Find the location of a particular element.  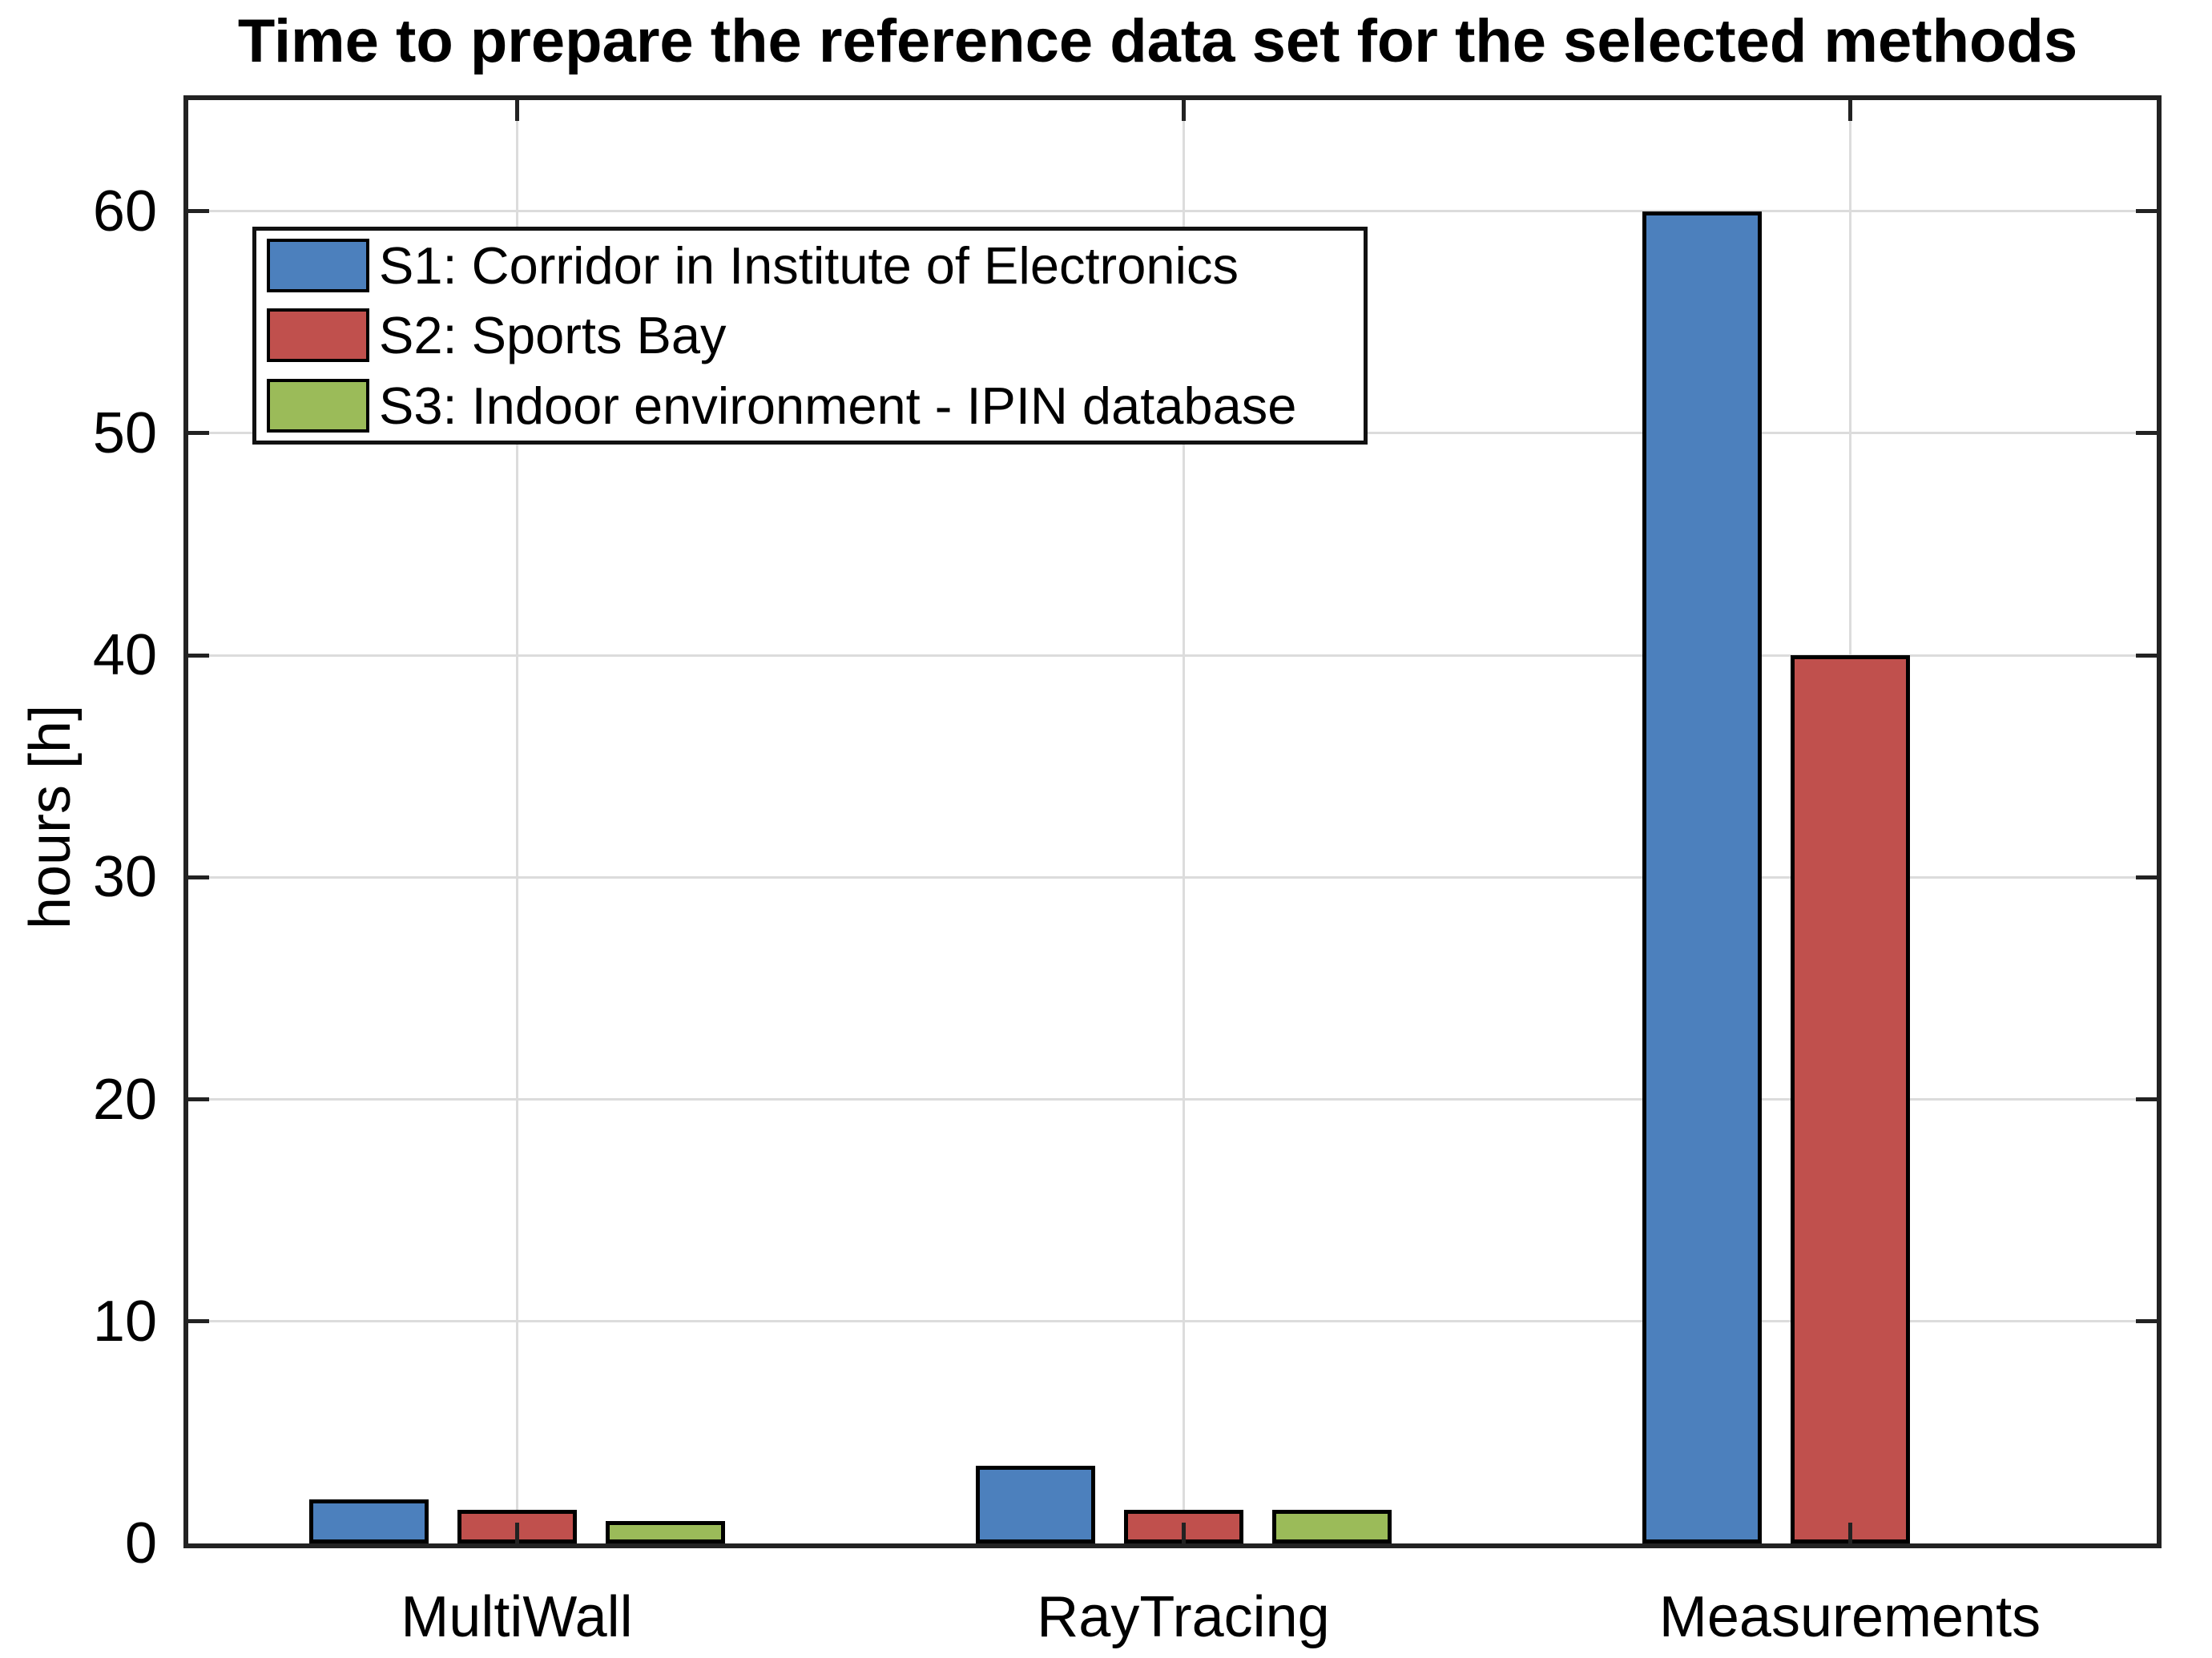

y-tick-label: 50 is located at coordinates (124, 433).